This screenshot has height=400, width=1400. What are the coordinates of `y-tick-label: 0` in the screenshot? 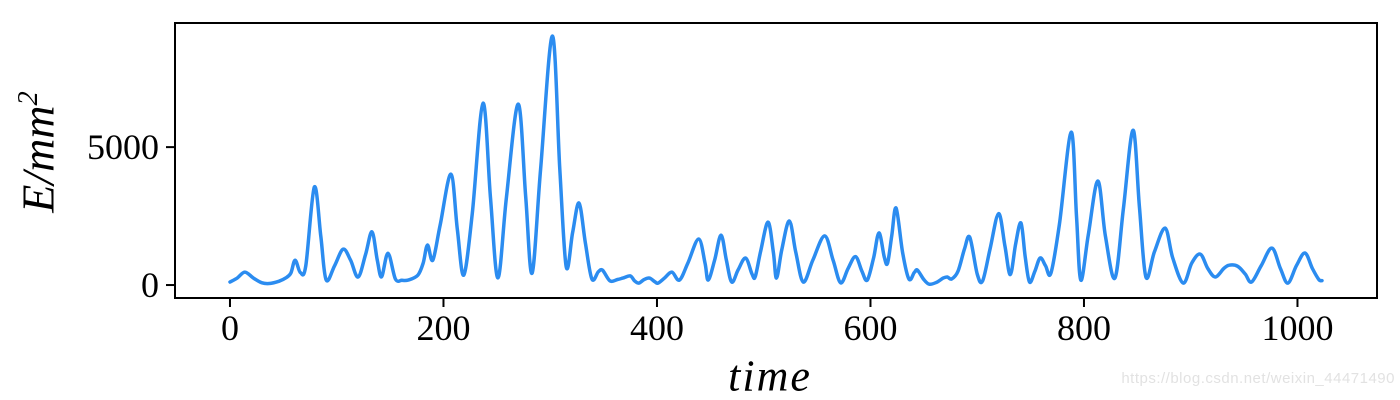 It's located at (150, 285).